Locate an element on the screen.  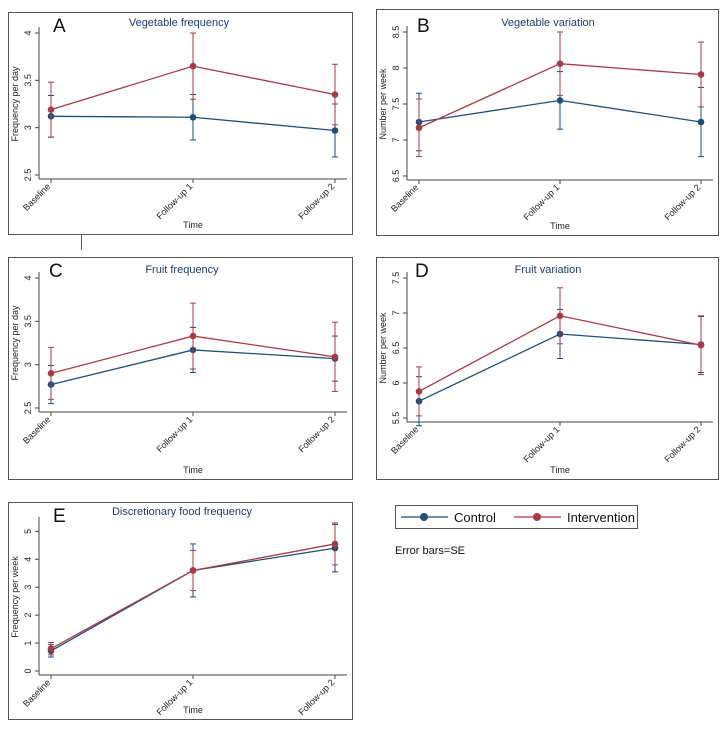
panel-label: D is located at coordinates (422, 271).